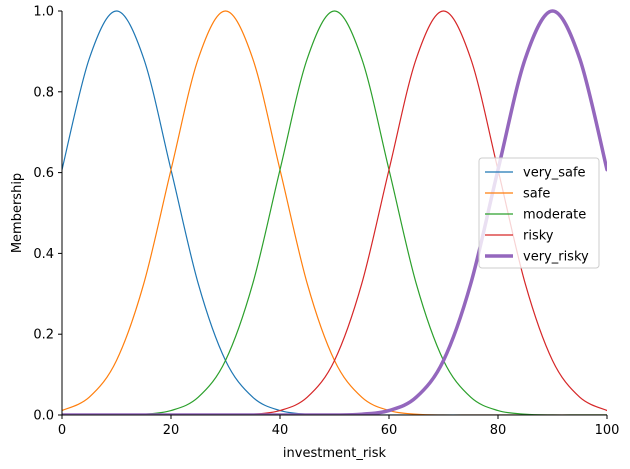  What do you see at coordinates (43, 92) in the screenshot?
I see `y-tick-label: 0.8` at bounding box center [43, 92].